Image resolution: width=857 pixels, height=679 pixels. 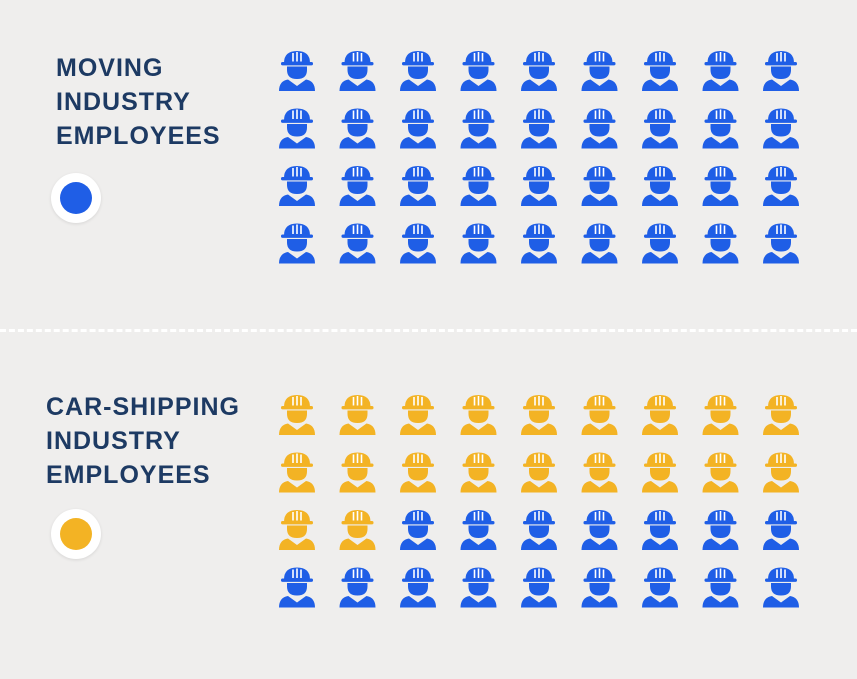 I want to click on car-shipping-legend-dot, so click(x=76, y=534).